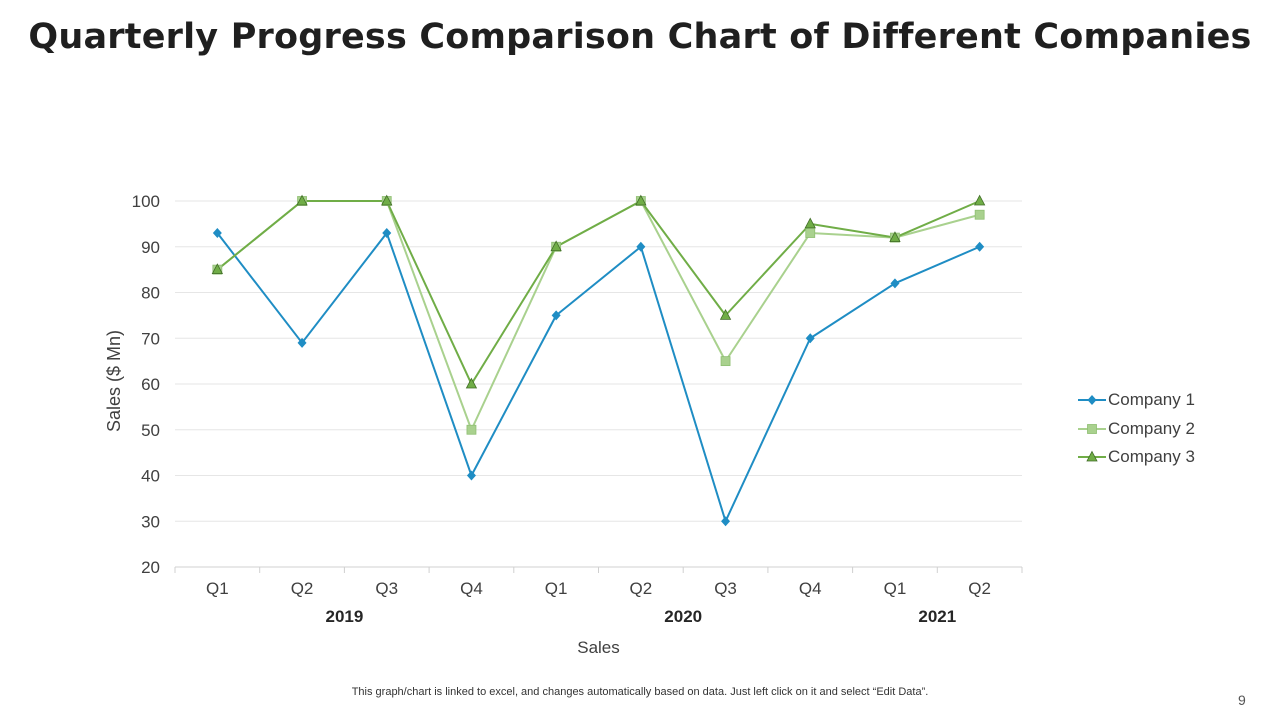  I want to click on page-number: 9, so click(1242, 700).